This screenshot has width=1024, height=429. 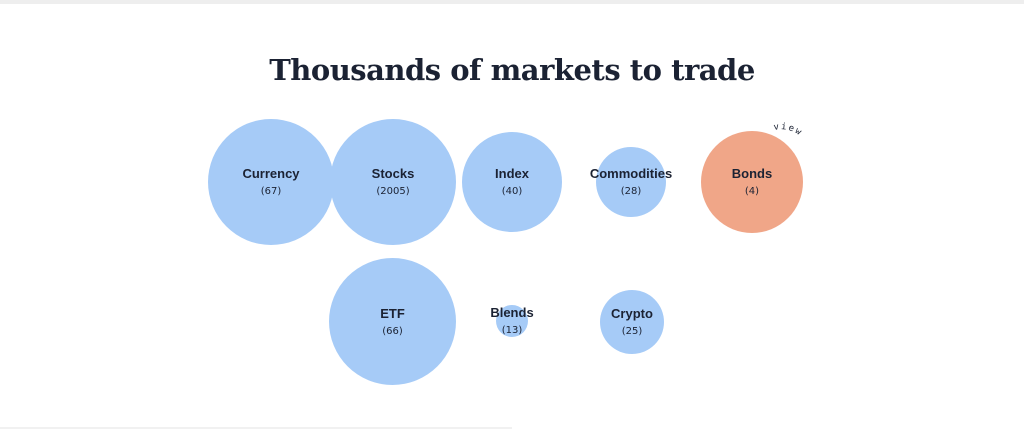 What do you see at coordinates (632, 331) in the screenshot?
I see `market-count: (25)` at bounding box center [632, 331].